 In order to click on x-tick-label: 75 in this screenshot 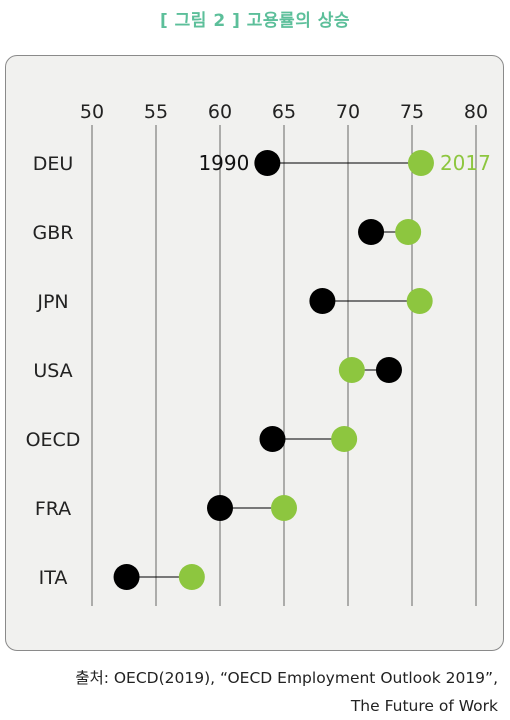, I will do `click(412, 112)`.